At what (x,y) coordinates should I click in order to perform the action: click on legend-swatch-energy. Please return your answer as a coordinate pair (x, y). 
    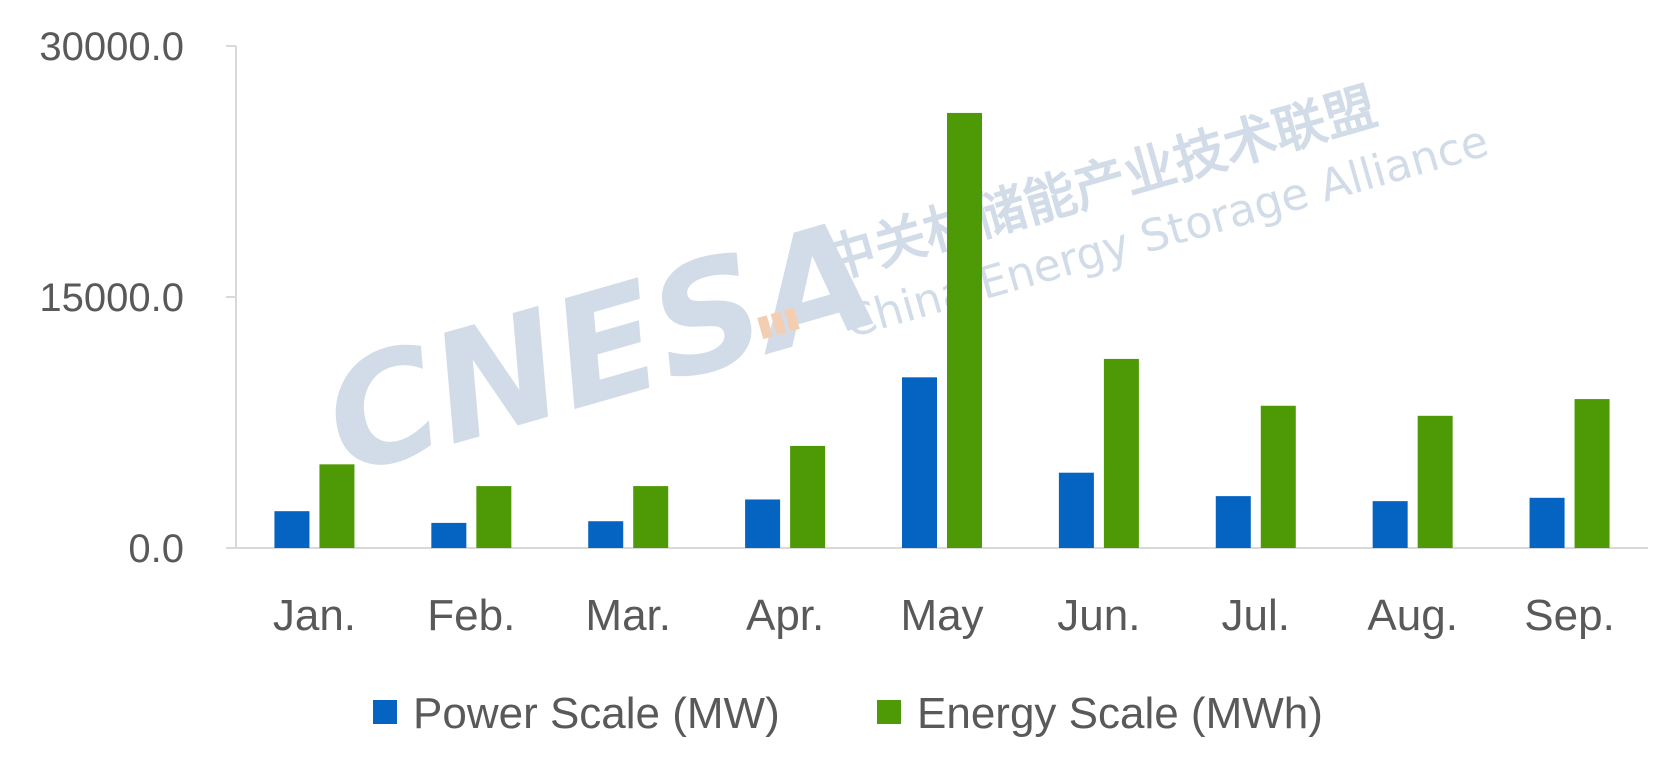
    Looking at the image, I should click on (889, 712).